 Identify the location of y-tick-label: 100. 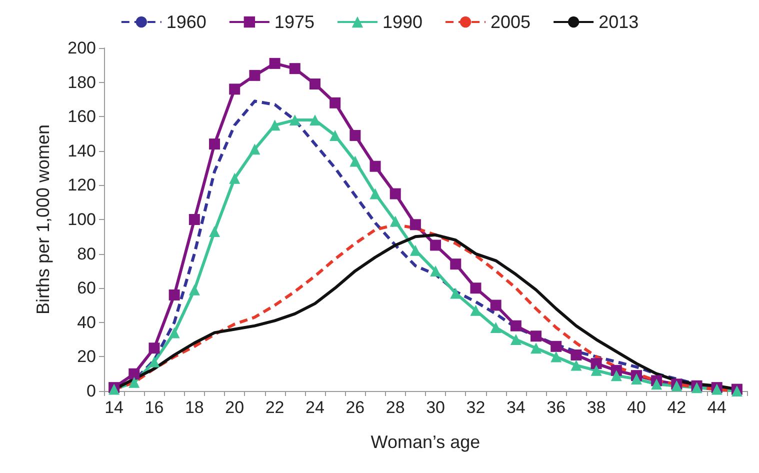
(82, 219).